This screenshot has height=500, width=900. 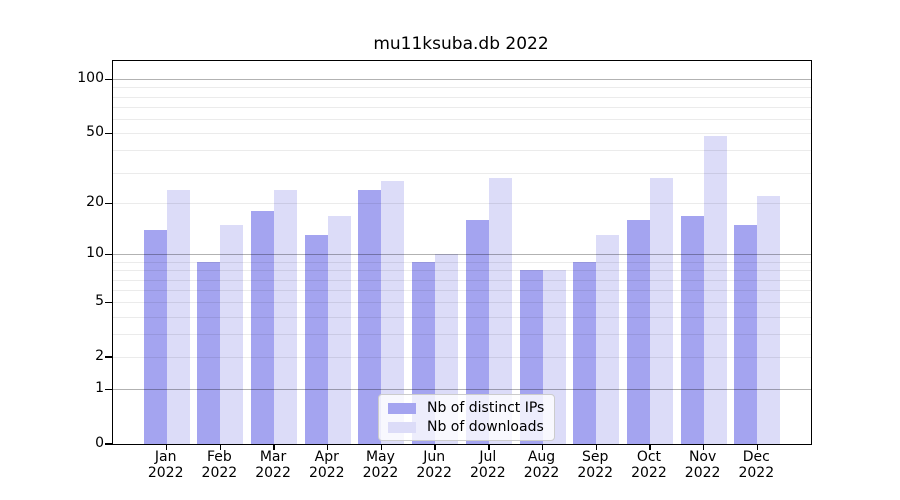 I want to click on bar-distinct-ips-sep, so click(x=585, y=353).